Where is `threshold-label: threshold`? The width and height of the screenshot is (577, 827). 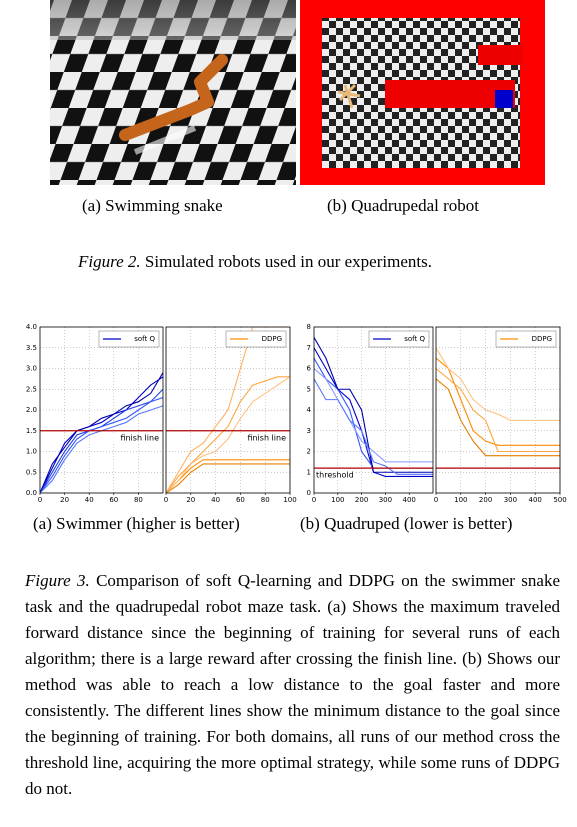
threshold-label: threshold is located at coordinates (335, 475).